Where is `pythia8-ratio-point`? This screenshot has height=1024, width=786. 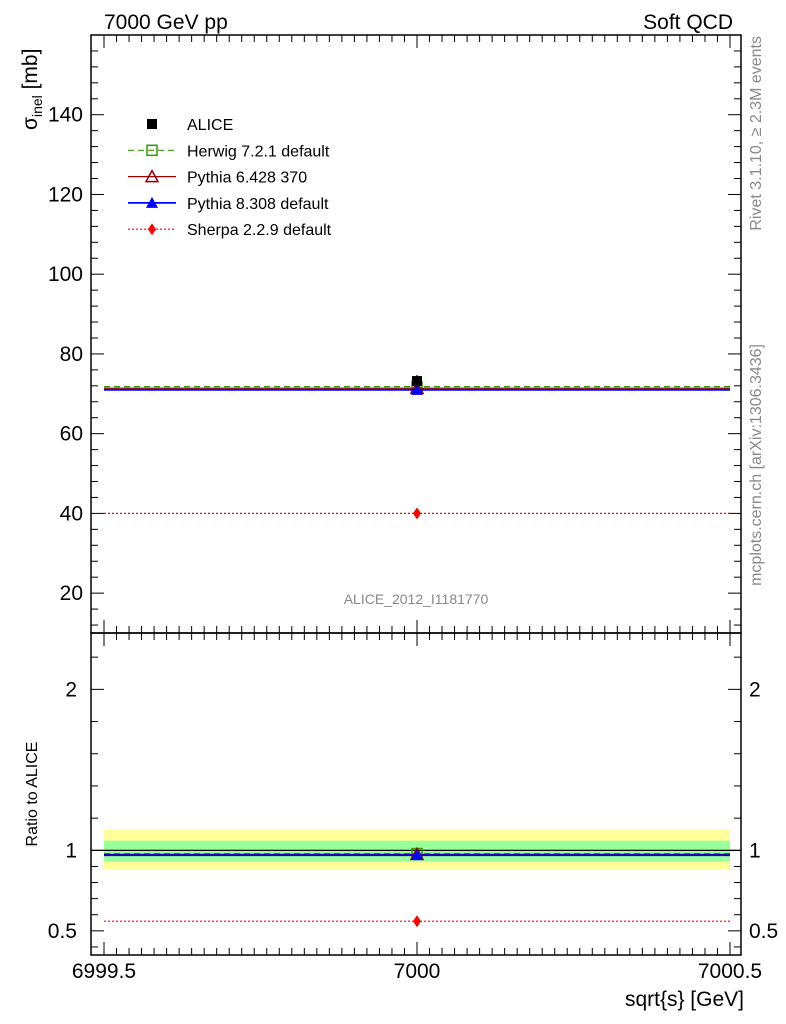 pythia8-ratio-point is located at coordinates (417, 855).